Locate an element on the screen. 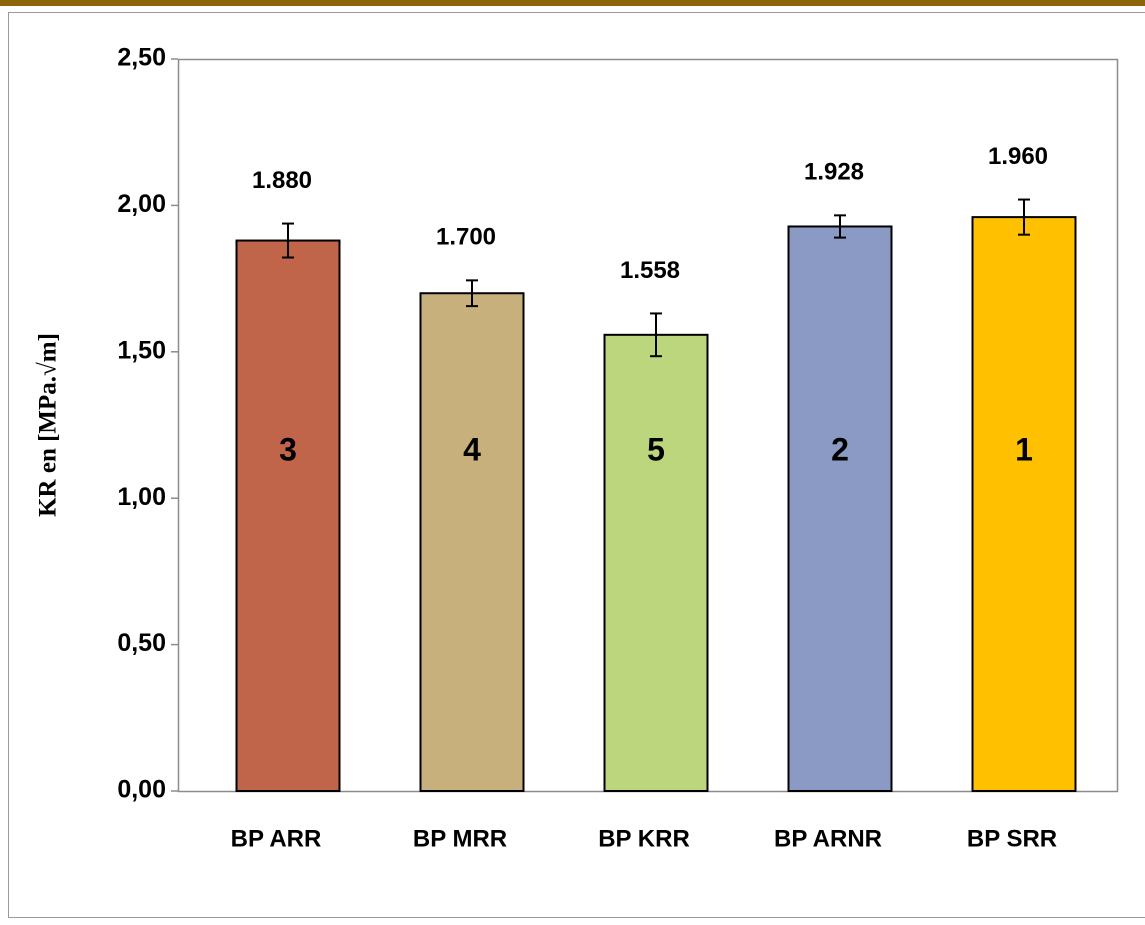 This screenshot has height=925, width=1145. rank-label: 4 is located at coordinates (472, 449).